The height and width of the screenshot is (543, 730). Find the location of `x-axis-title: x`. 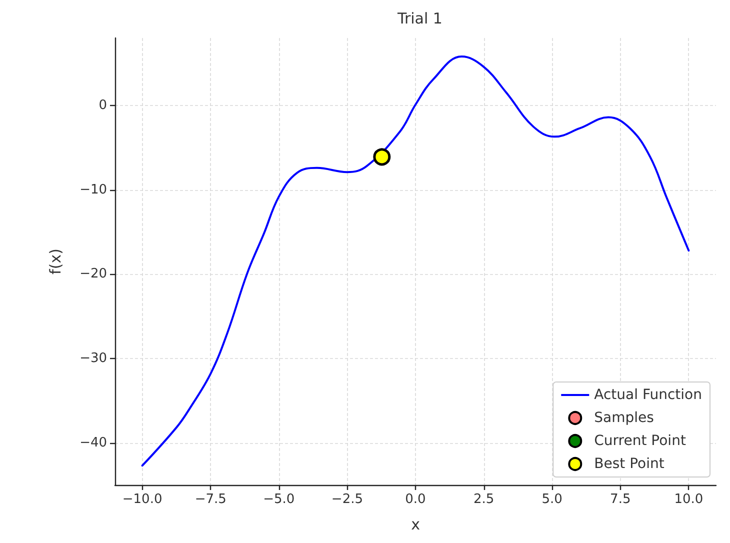

x-axis-title: x is located at coordinates (415, 525).